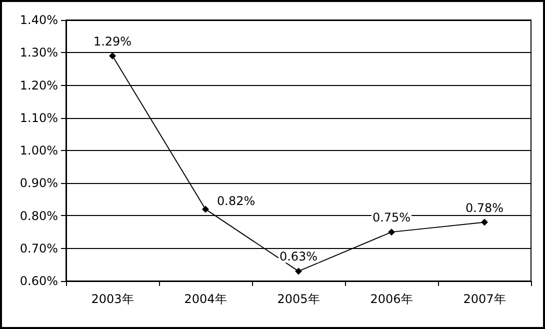  What do you see at coordinates (39, 20) in the screenshot?
I see `y-tick-label: 1.40%` at bounding box center [39, 20].